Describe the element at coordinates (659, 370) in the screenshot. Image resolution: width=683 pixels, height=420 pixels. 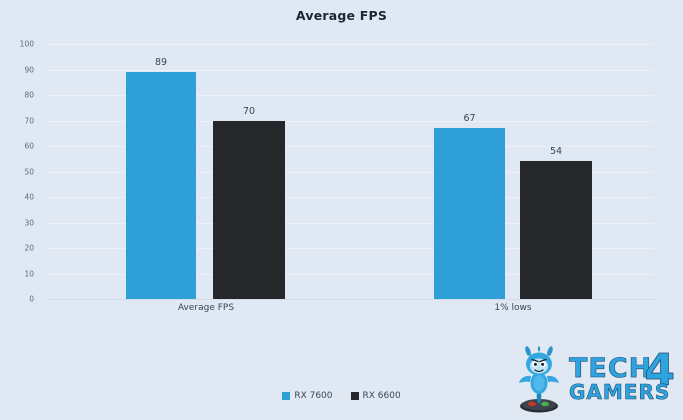
I see `wordmark-four: 4` at that location.